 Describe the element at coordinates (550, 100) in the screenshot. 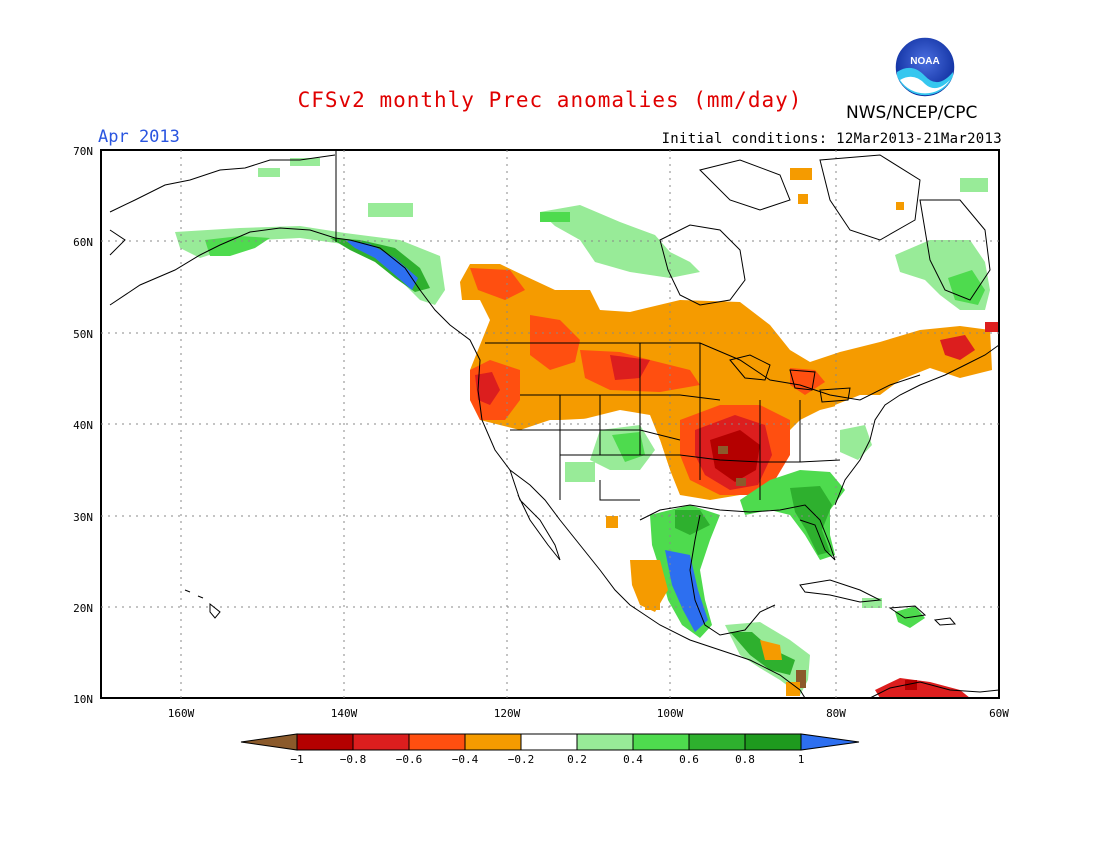

I see `map-title: CFSv2 monthly Prec anomalies (mm/day)` at that location.